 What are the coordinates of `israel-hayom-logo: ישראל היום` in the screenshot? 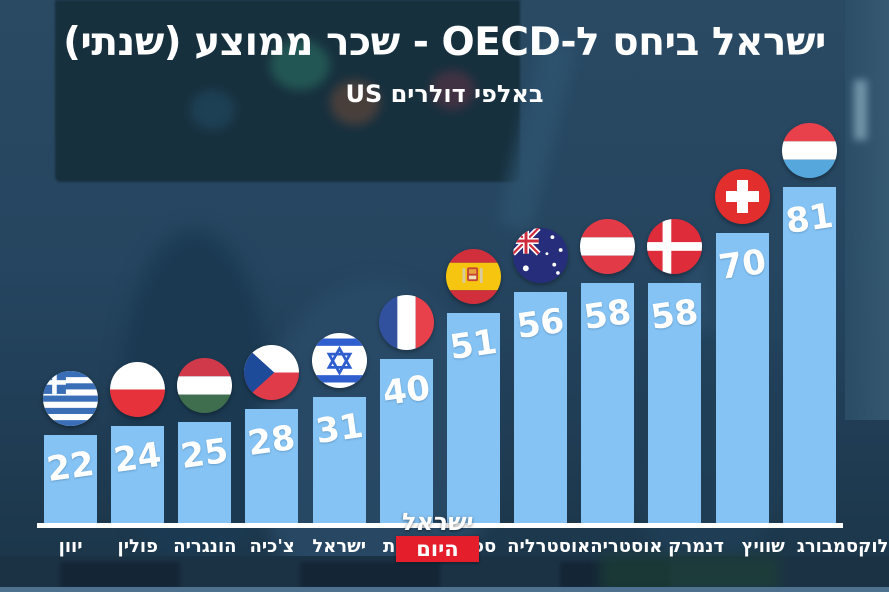 It's located at (437, 535).